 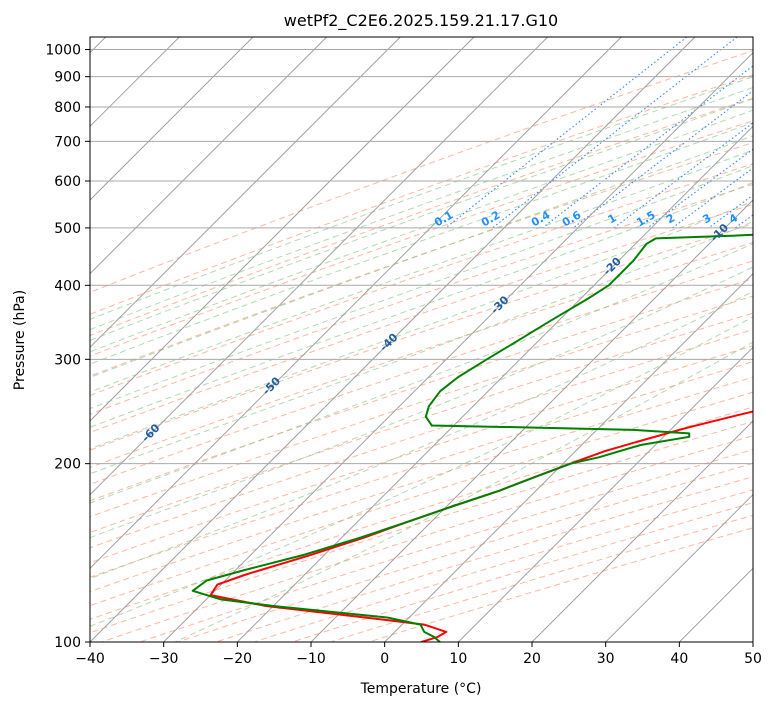 What do you see at coordinates (679, 659) in the screenshot?
I see `x-tick-label: 40` at bounding box center [679, 659].